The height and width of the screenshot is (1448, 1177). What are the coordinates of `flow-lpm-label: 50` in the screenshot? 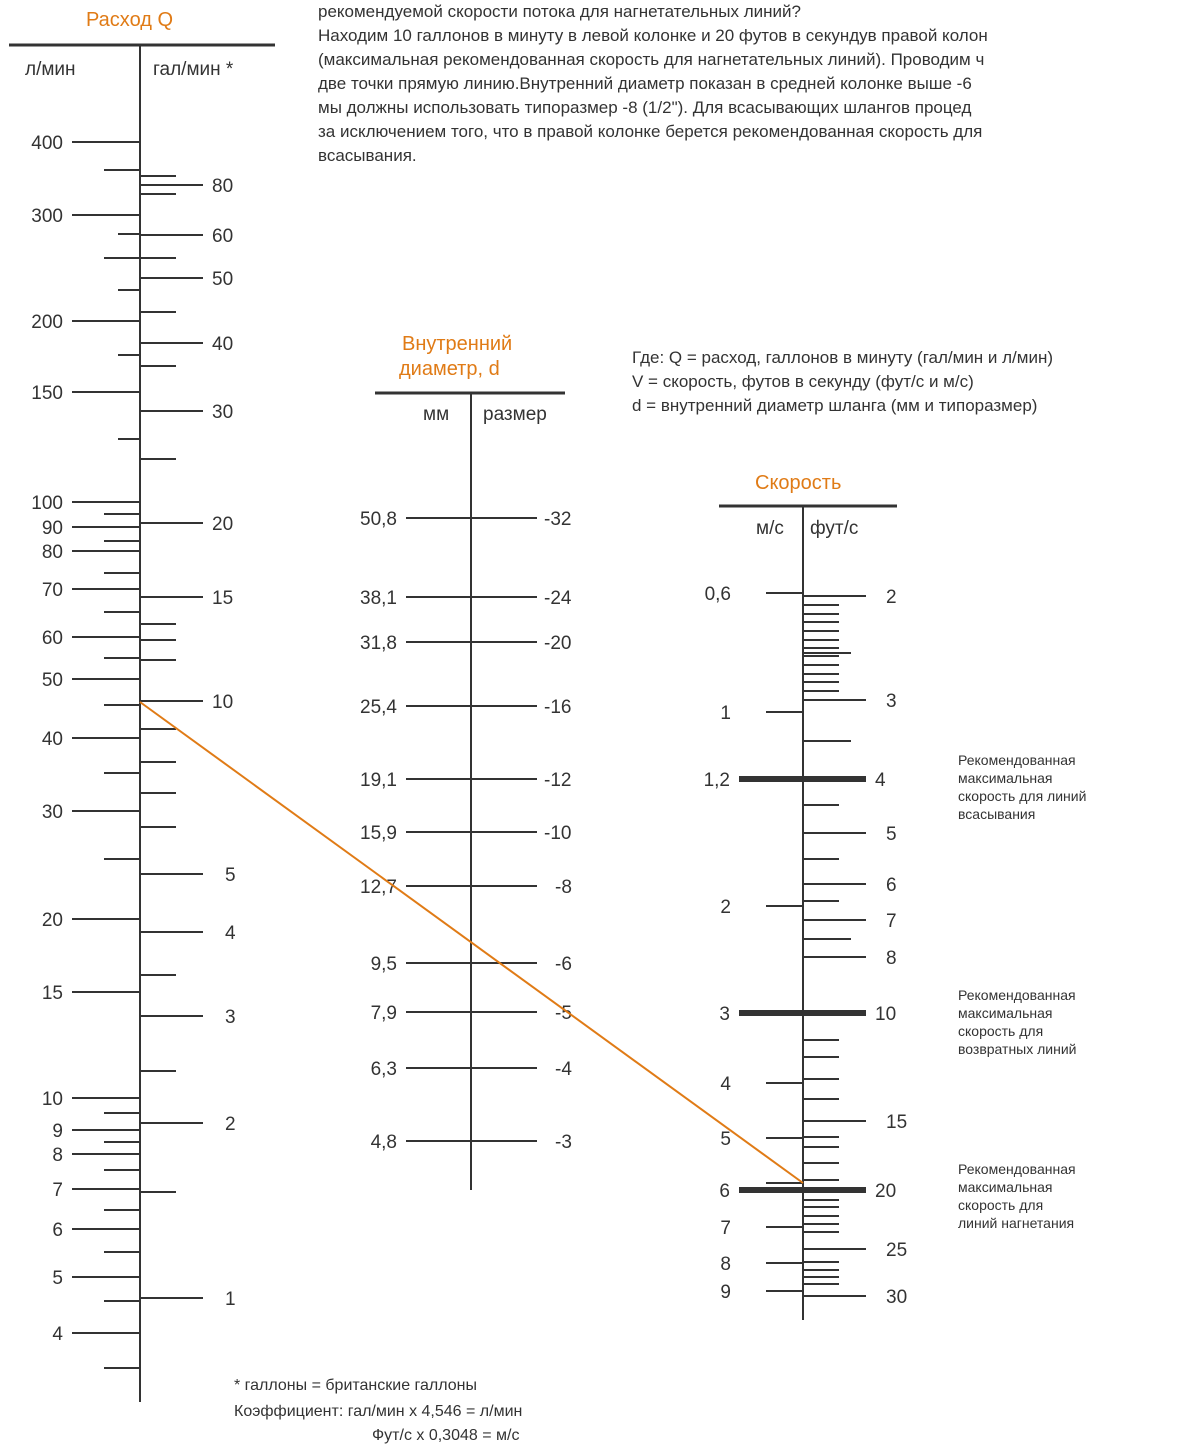 It's located at (52, 680).